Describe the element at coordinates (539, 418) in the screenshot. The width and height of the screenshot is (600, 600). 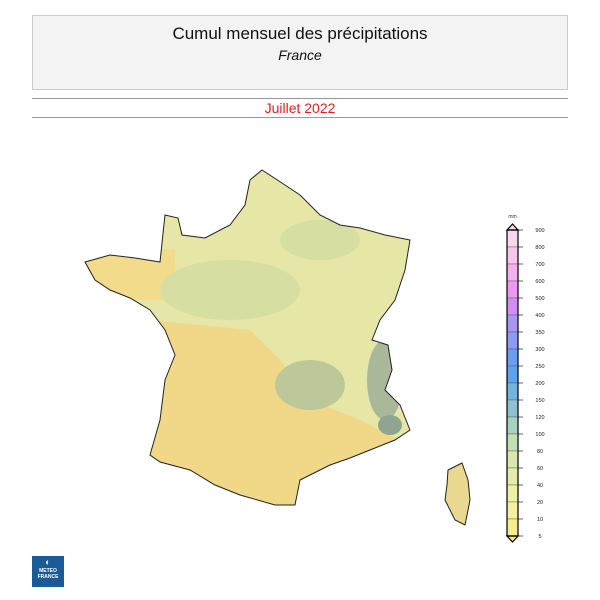
I see `legend-label: 120` at that location.